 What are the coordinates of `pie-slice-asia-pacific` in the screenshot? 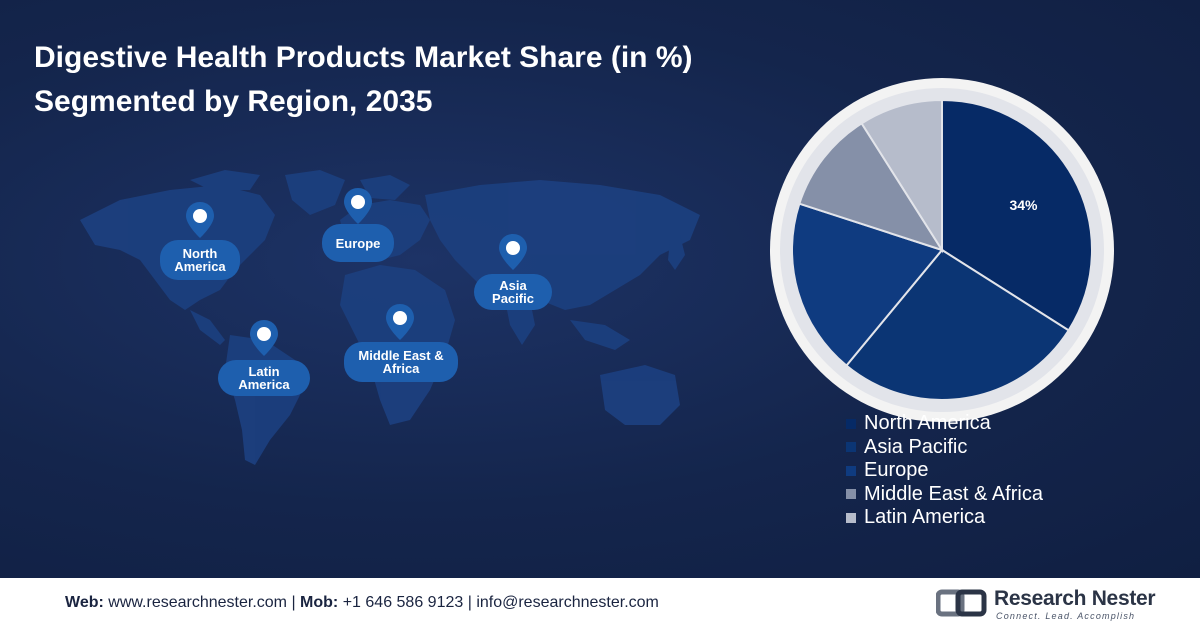 It's located at (957, 324).